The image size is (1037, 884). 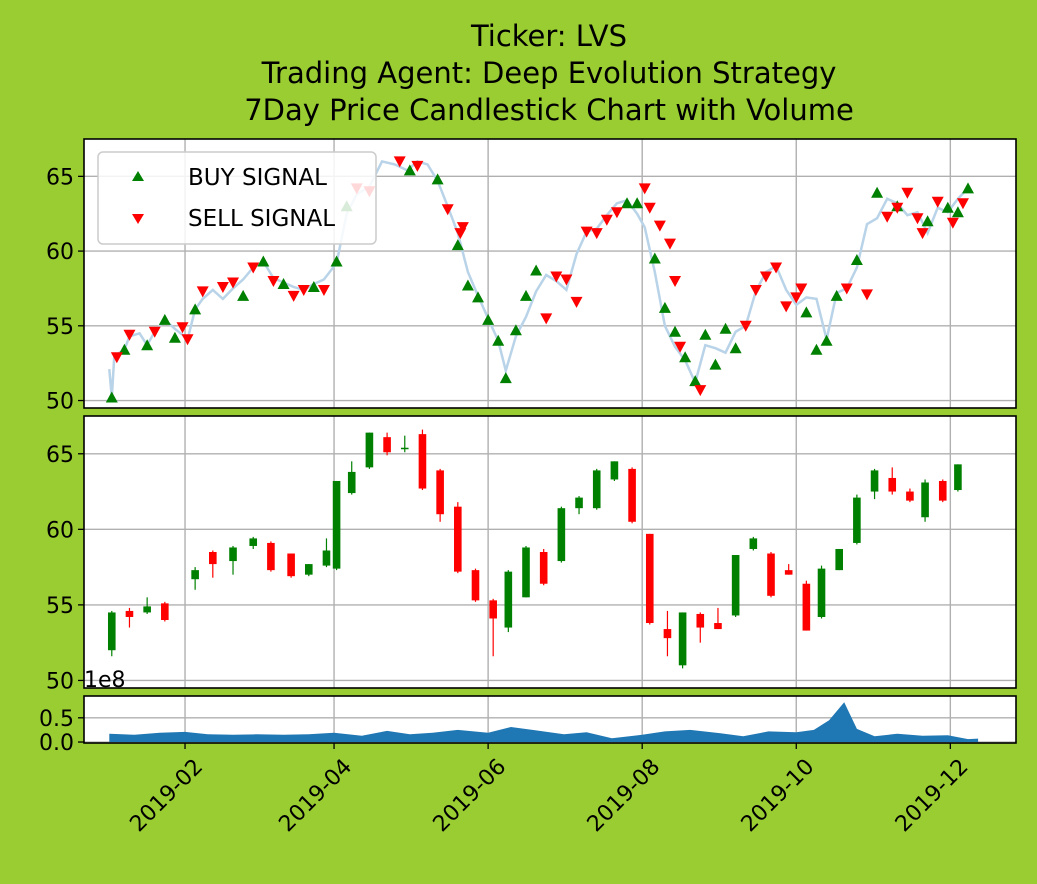 What do you see at coordinates (549, 110) in the screenshot?
I see `chart-subtitle-2: 7Day Price Candlestick Chart with Volume` at bounding box center [549, 110].